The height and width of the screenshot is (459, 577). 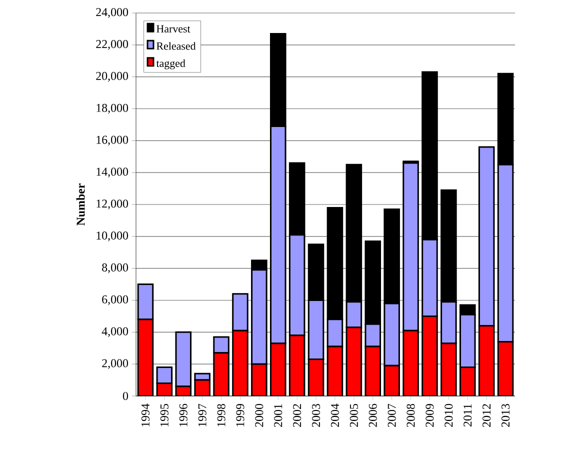 What do you see at coordinates (115, 300) in the screenshot?
I see `y-tick-label: 6,000` at bounding box center [115, 300].